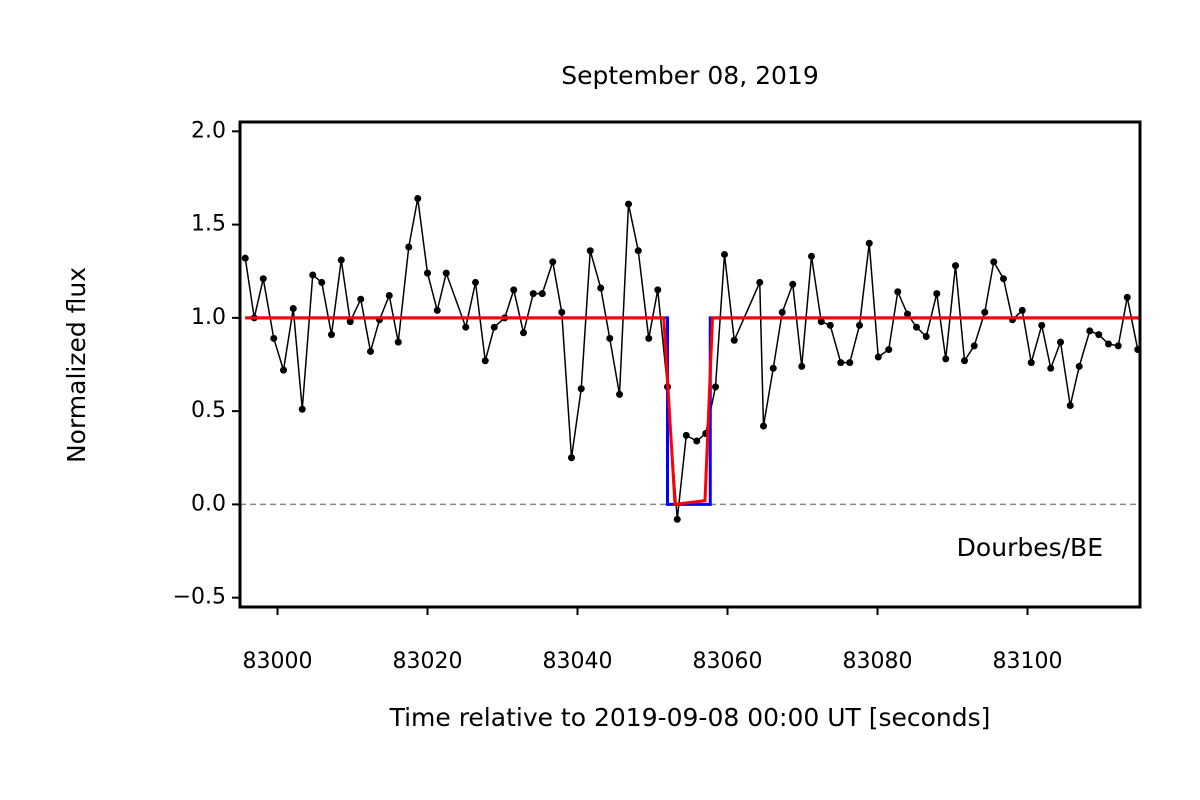  What do you see at coordinates (878, 661) in the screenshot?
I see `x-tick-label: 83080` at bounding box center [878, 661].